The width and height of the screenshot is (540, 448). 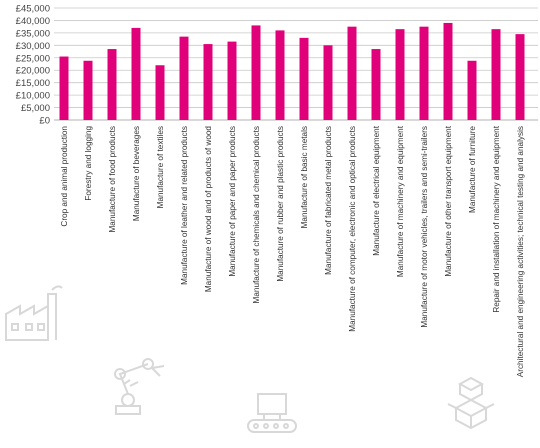 I want to click on x-tick-label: Manufacture of food products, so click(x=112, y=179).